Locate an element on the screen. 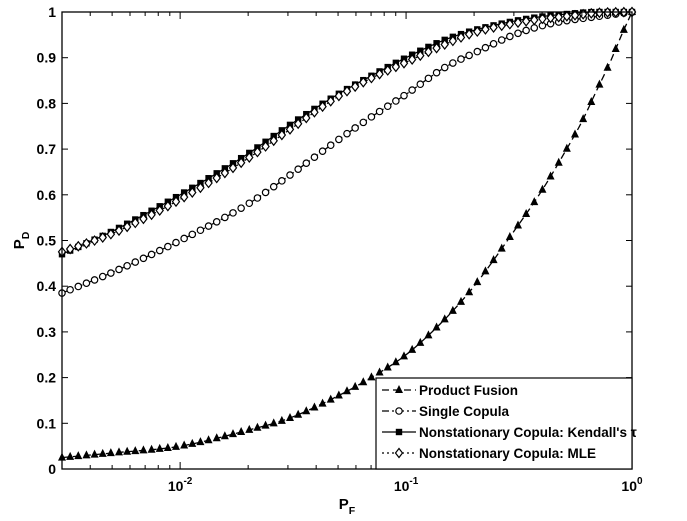 The width and height of the screenshot is (687, 521). x-axis-label: PF is located at coordinates (347, 506).